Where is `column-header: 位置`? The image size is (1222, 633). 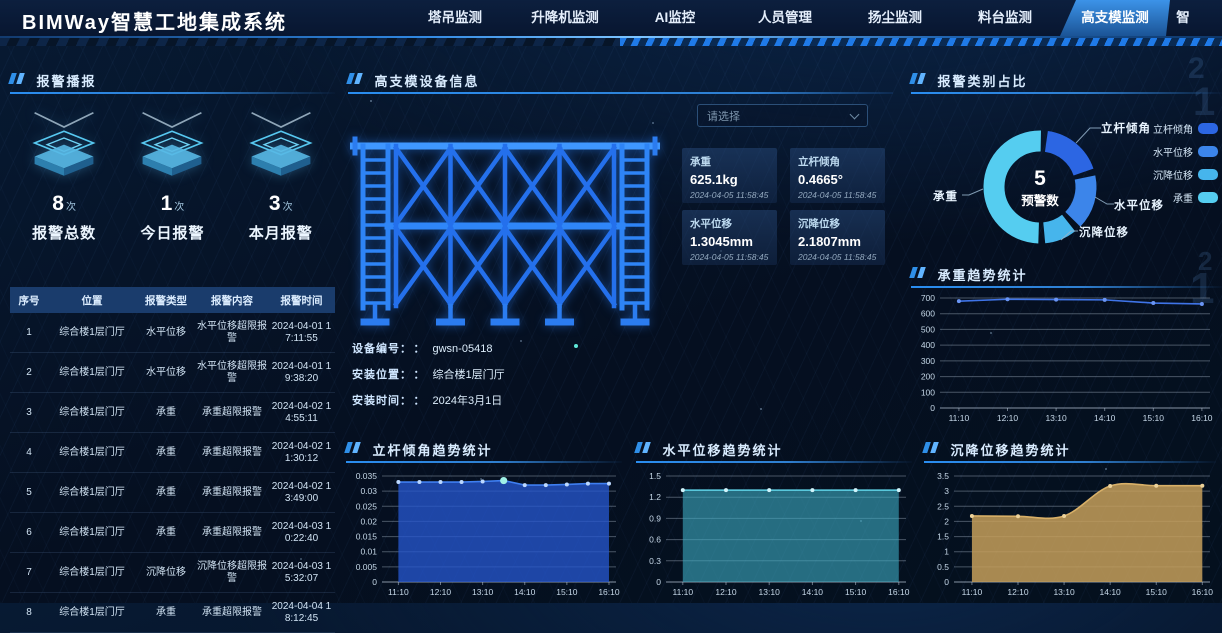 column-header: 位置 is located at coordinates (92, 300).